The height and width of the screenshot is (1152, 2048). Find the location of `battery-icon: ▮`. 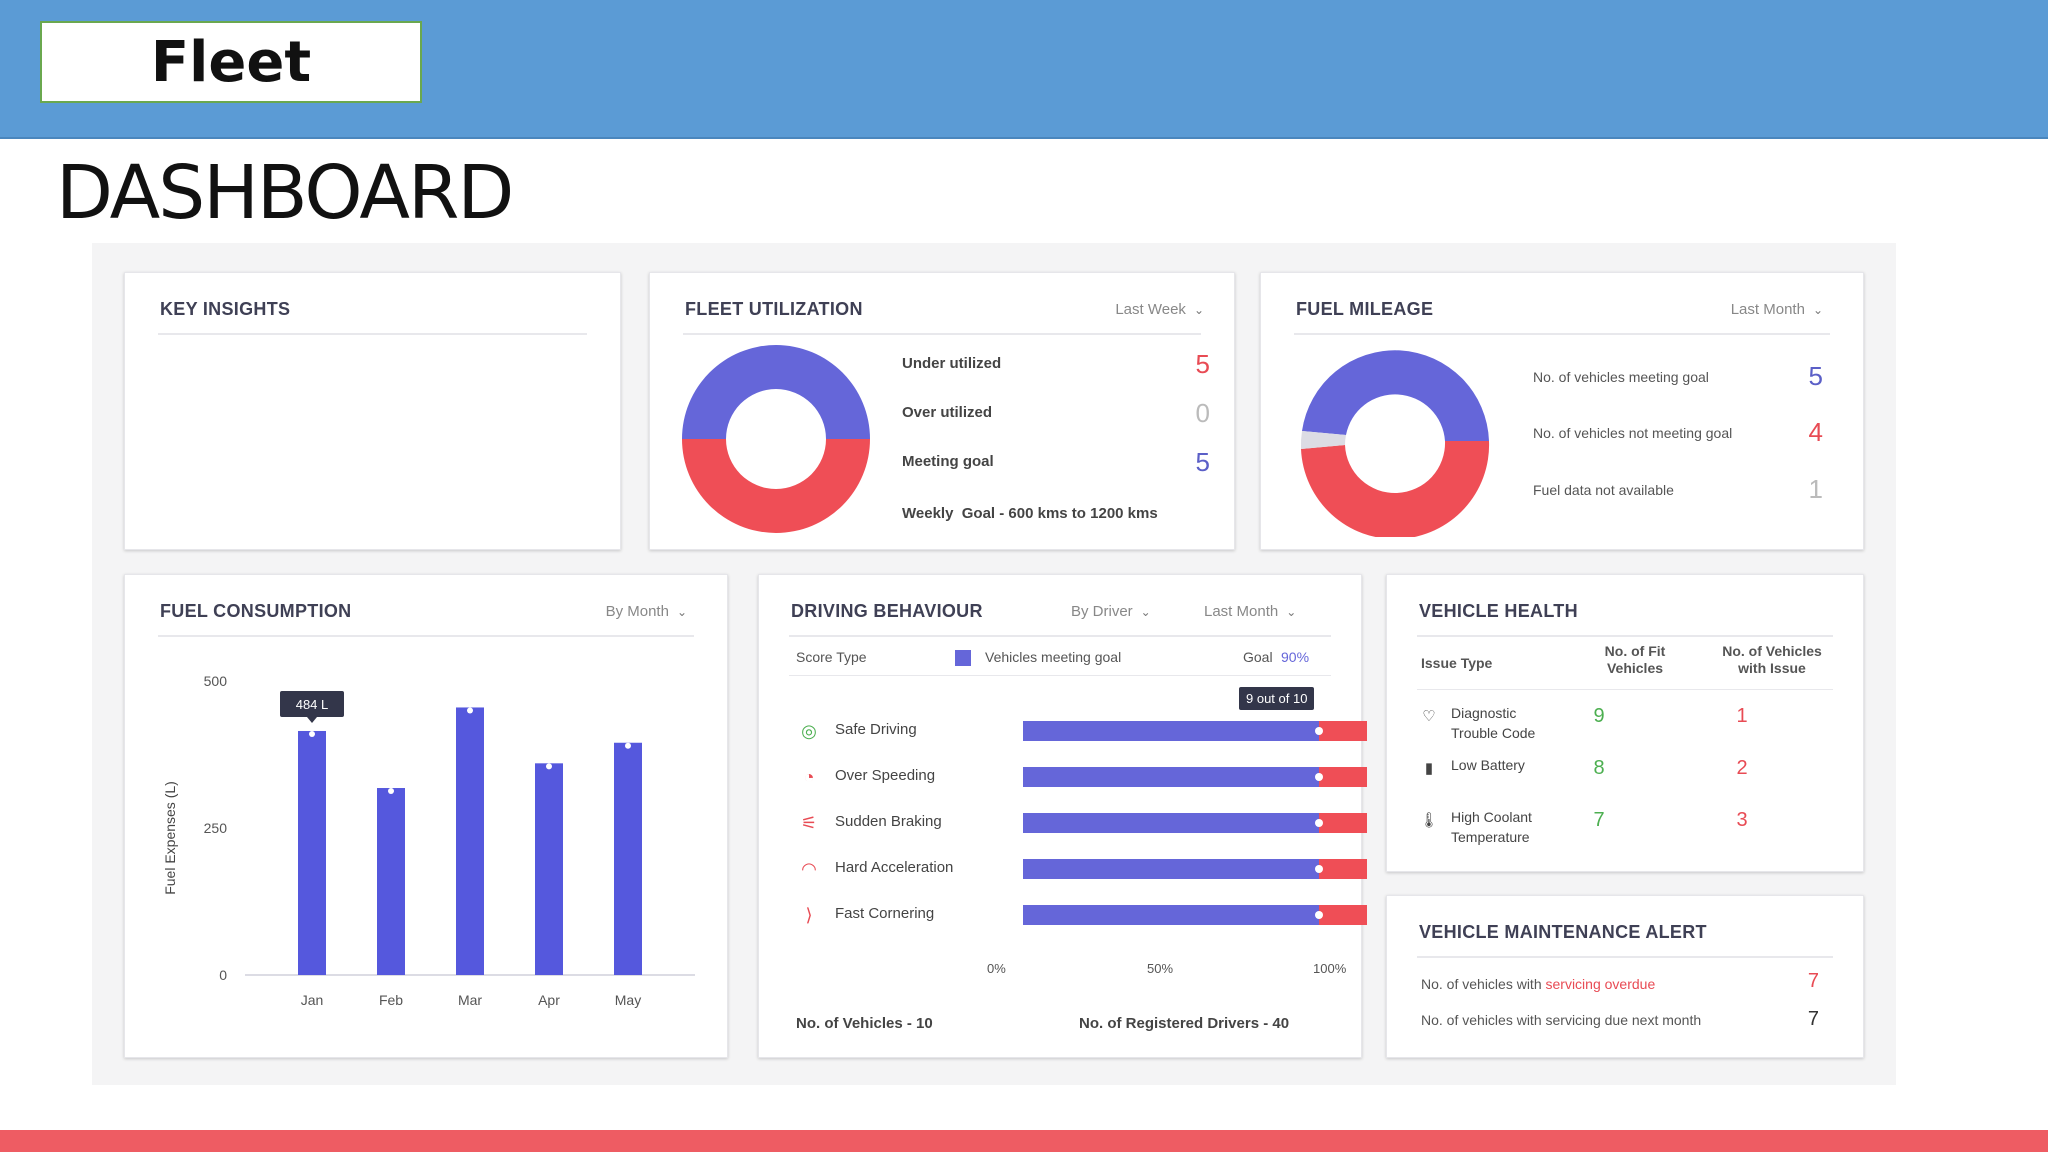

battery-icon: ▮ is located at coordinates (1429, 768).